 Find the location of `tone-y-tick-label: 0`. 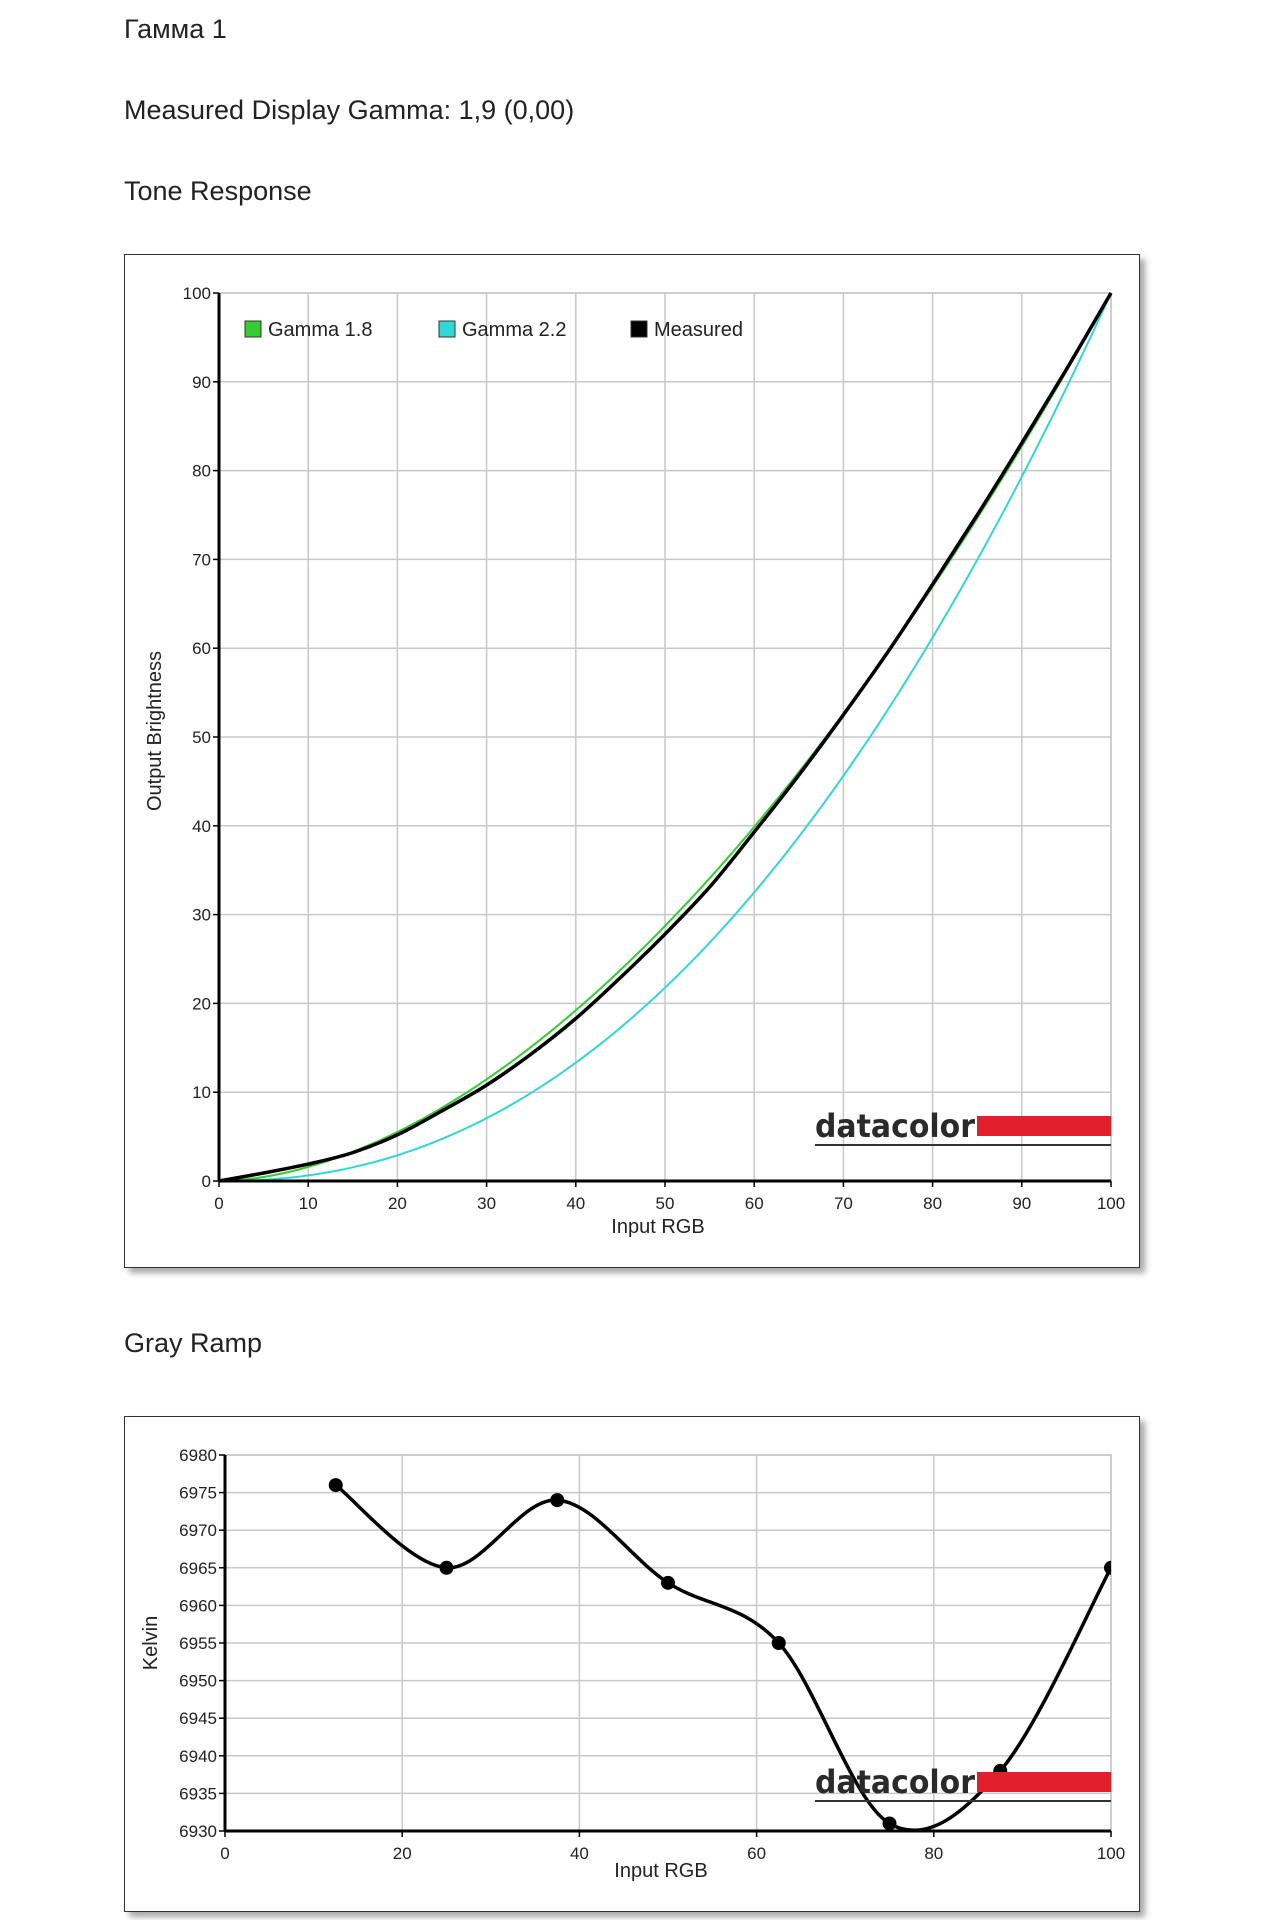

tone-y-tick-label: 0 is located at coordinates (206, 1181).